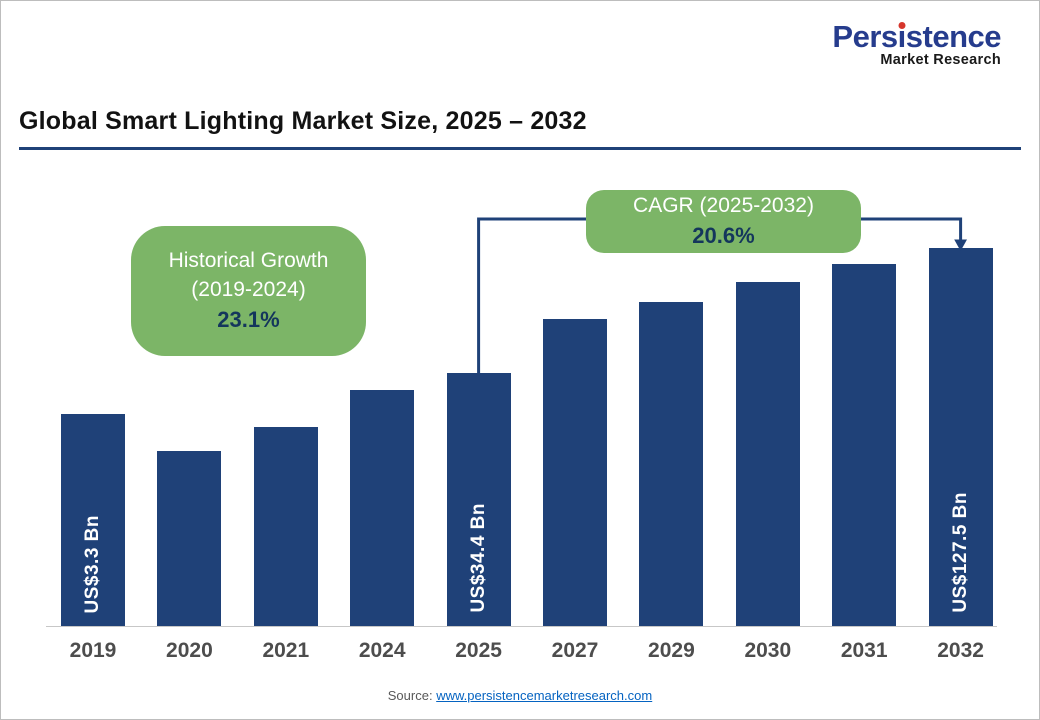  I want to click on x-axis-label-2025: 2025, so click(478, 650).